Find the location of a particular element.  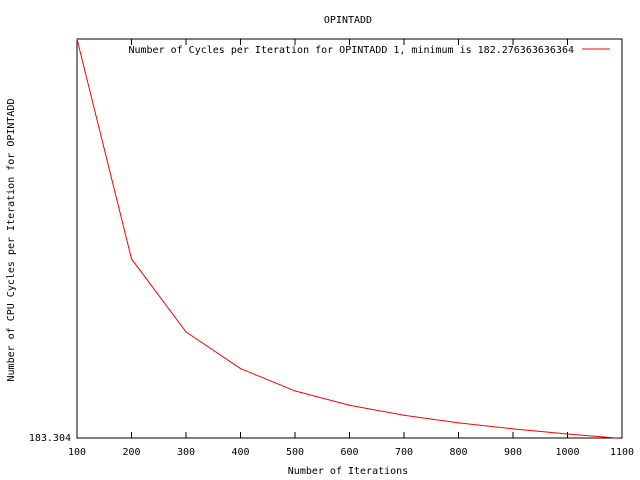

chart-title: OPINTADD is located at coordinates (348, 20).